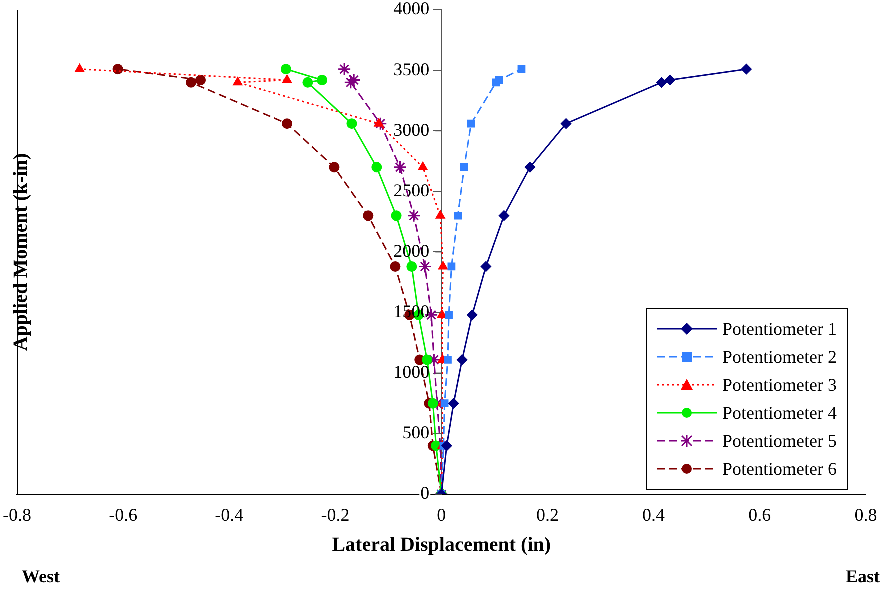 This screenshot has height=598, width=886. What do you see at coordinates (779, 469) in the screenshot?
I see `legend-label: Potentiometer 6` at bounding box center [779, 469].